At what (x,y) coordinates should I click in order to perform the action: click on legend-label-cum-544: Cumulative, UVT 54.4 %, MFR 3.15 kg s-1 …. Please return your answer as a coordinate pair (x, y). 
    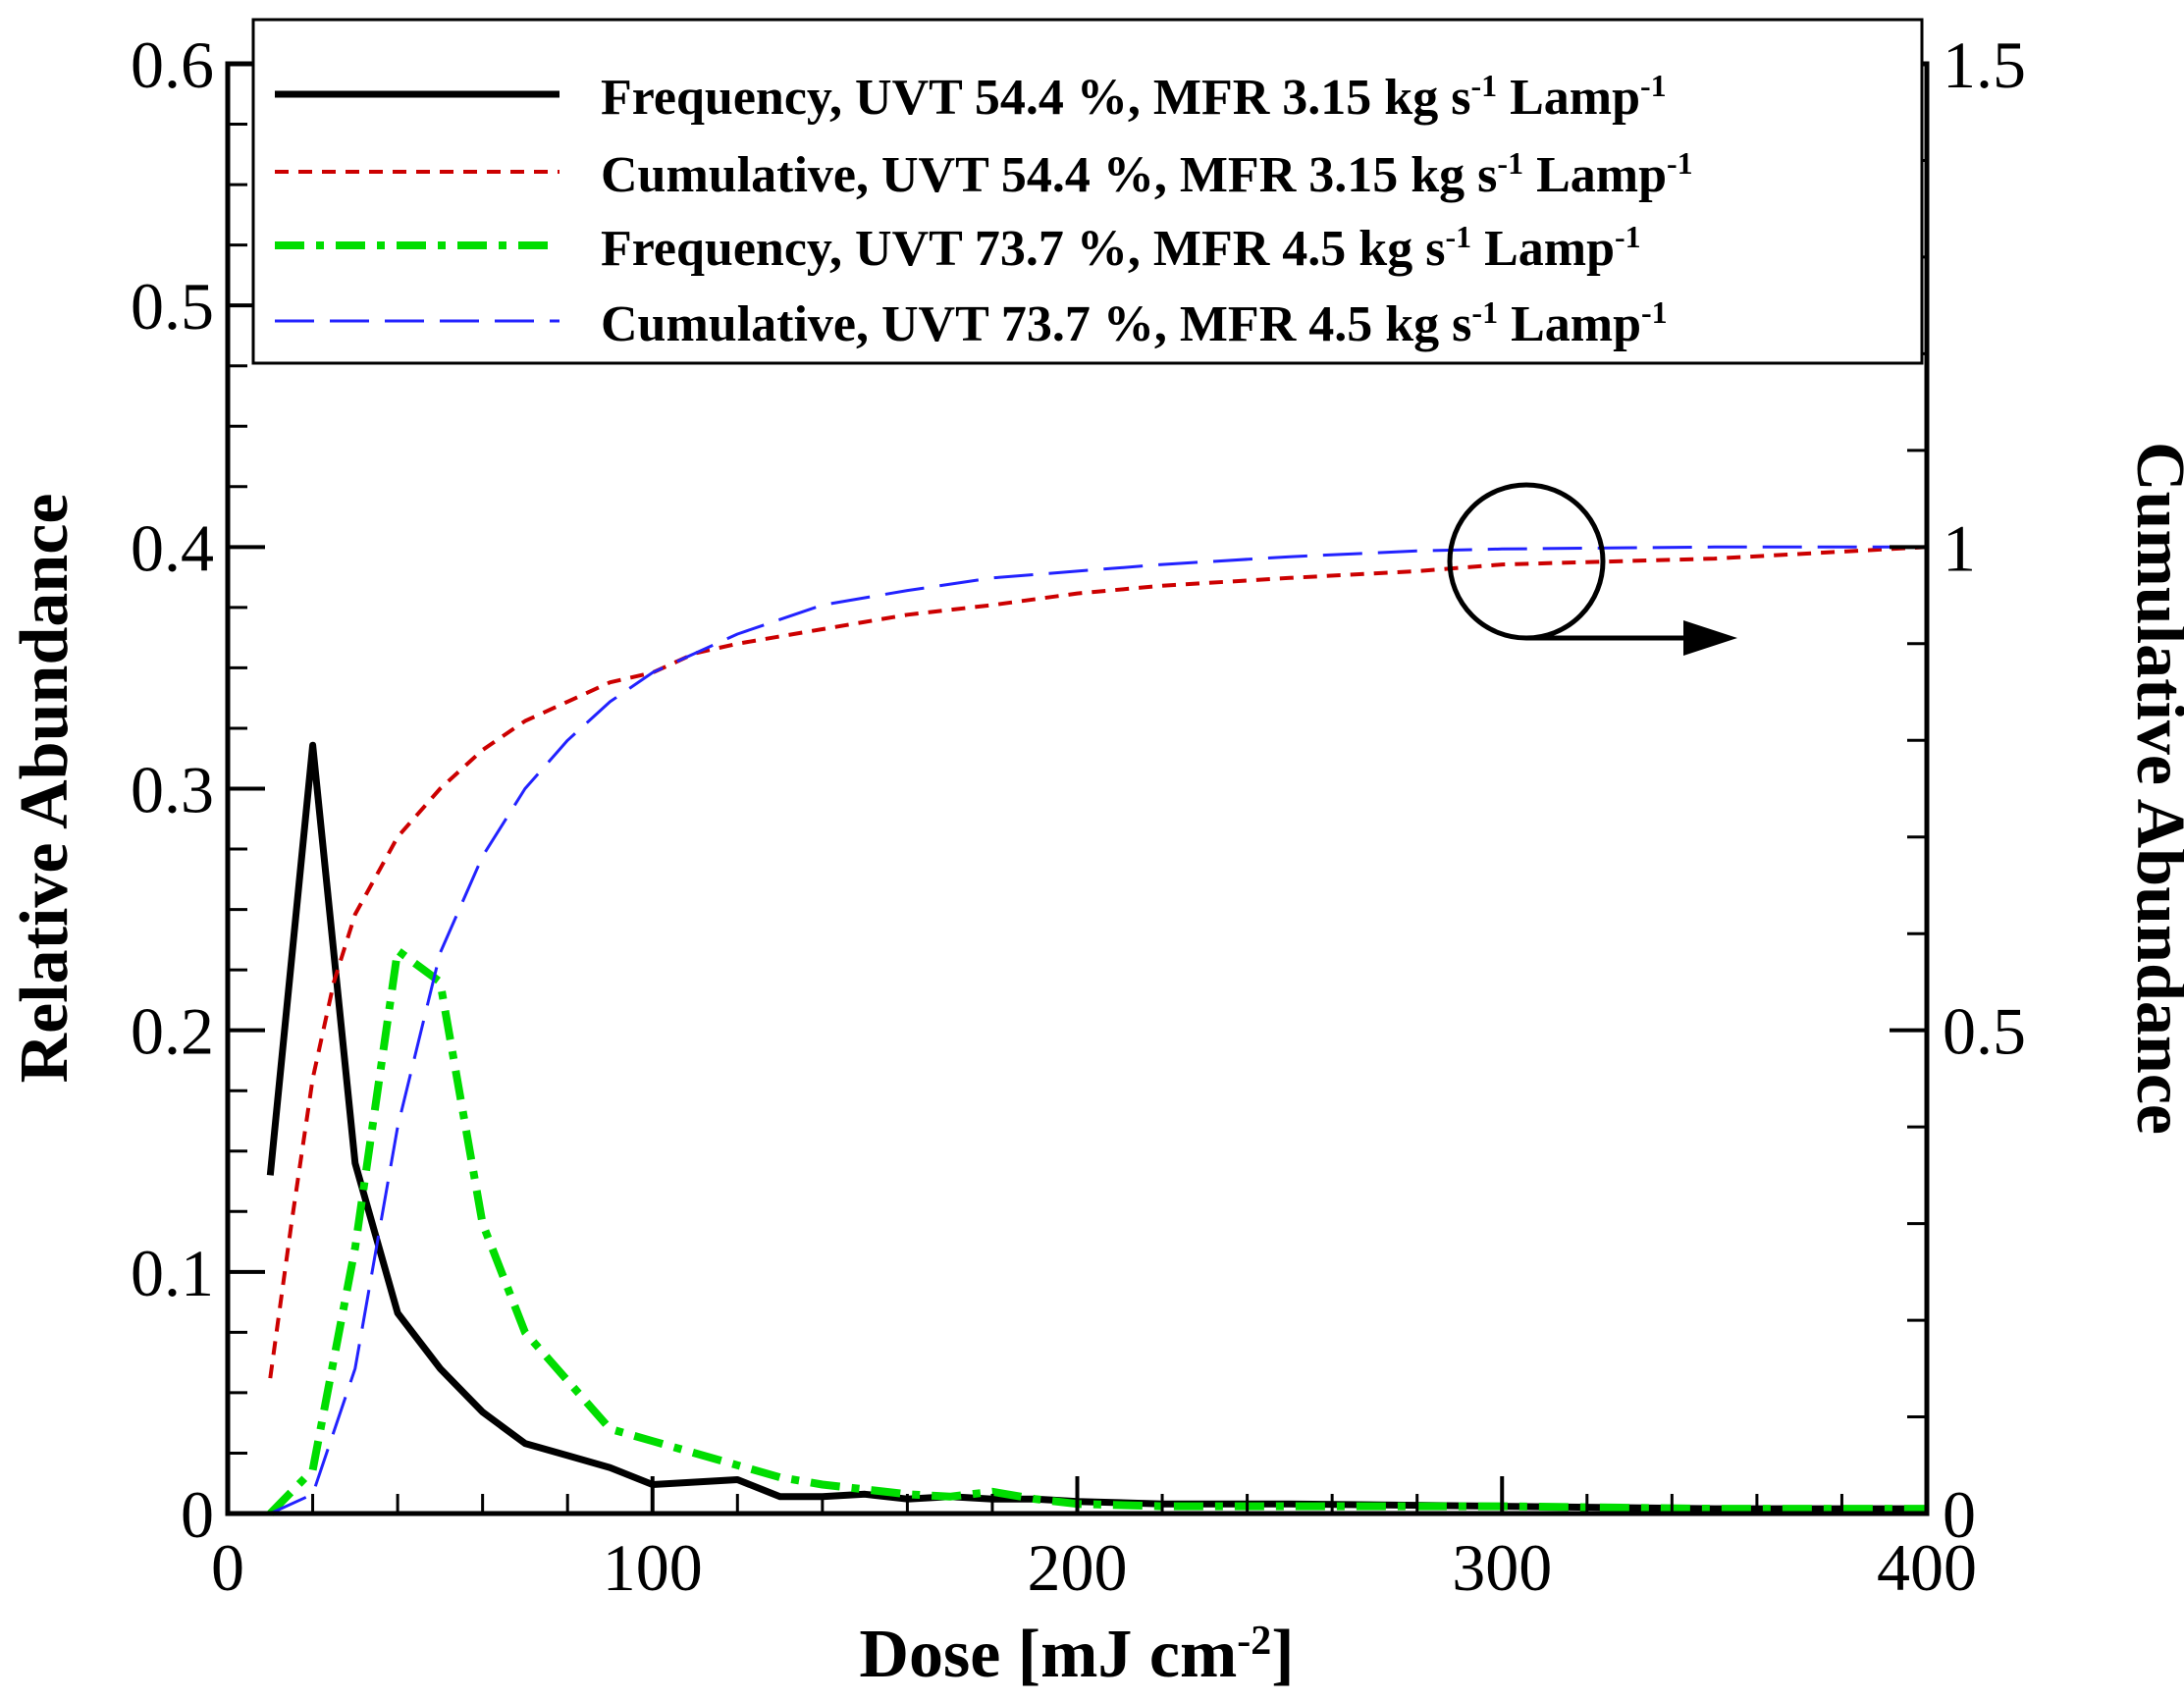
    Looking at the image, I should click on (1147, 174).